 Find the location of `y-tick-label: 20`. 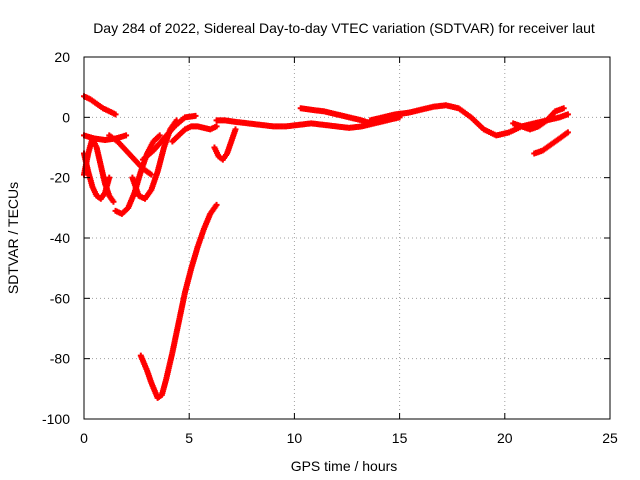

y-tick-label: 20 is located at coordinates (62, 57).